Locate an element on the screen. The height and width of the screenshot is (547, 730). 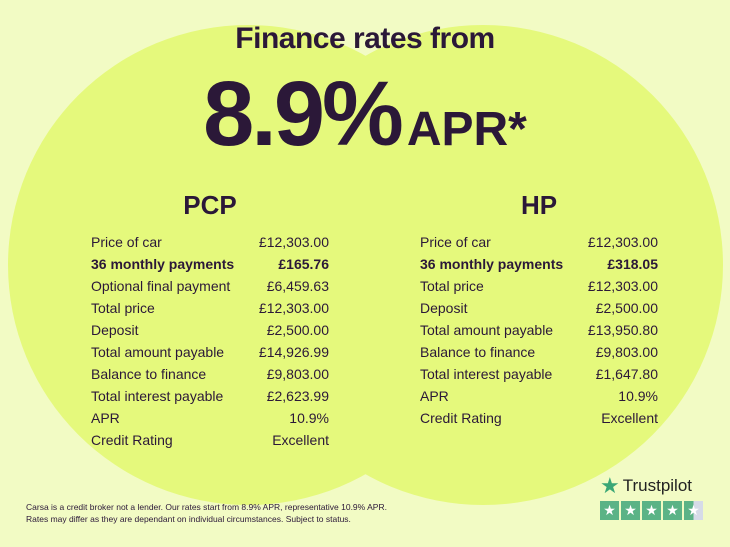
half-star-icon: ★ is located at coordinates (693, 510).